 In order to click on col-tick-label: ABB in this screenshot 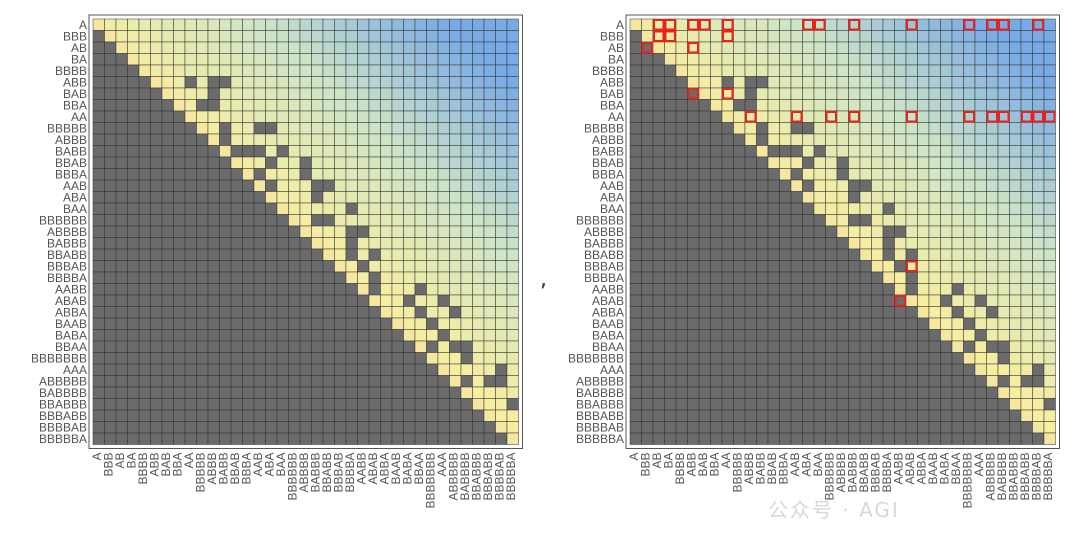, I will do `click(155, 465)`.